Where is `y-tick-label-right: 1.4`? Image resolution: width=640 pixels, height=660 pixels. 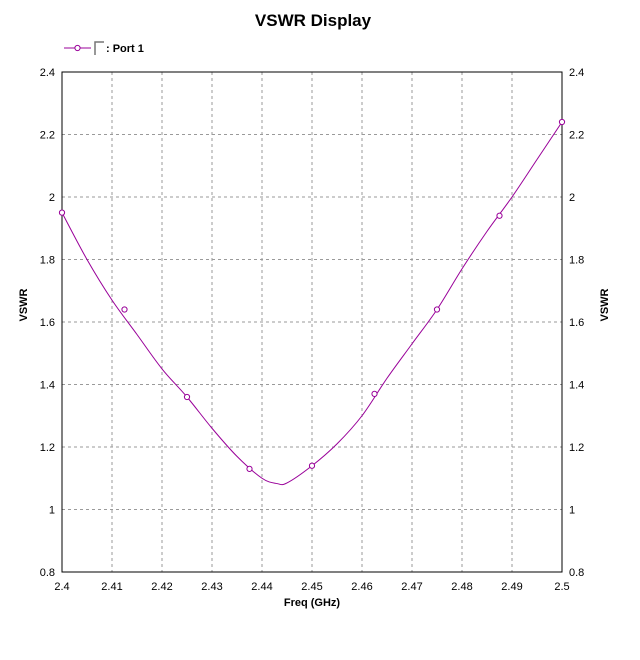
y-tick-label-right: 1.4 is located at coordinates (576, 386).